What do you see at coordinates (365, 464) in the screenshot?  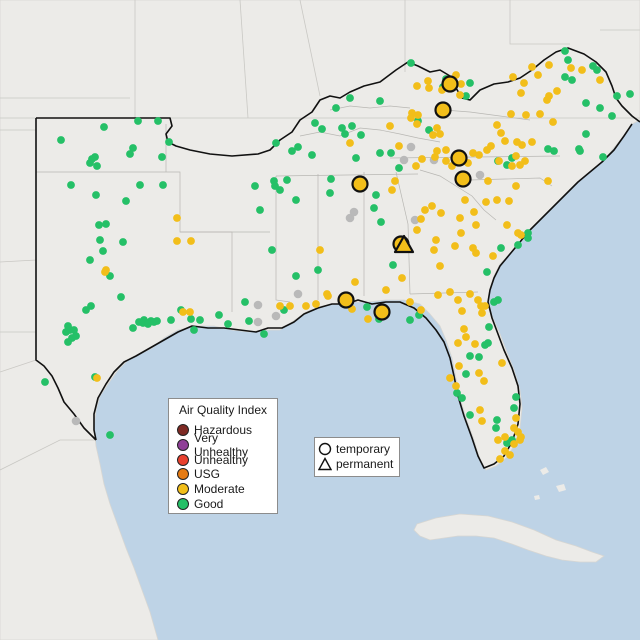 I see `legend-label-permanent: permanent` at bounding box center [365, 464].